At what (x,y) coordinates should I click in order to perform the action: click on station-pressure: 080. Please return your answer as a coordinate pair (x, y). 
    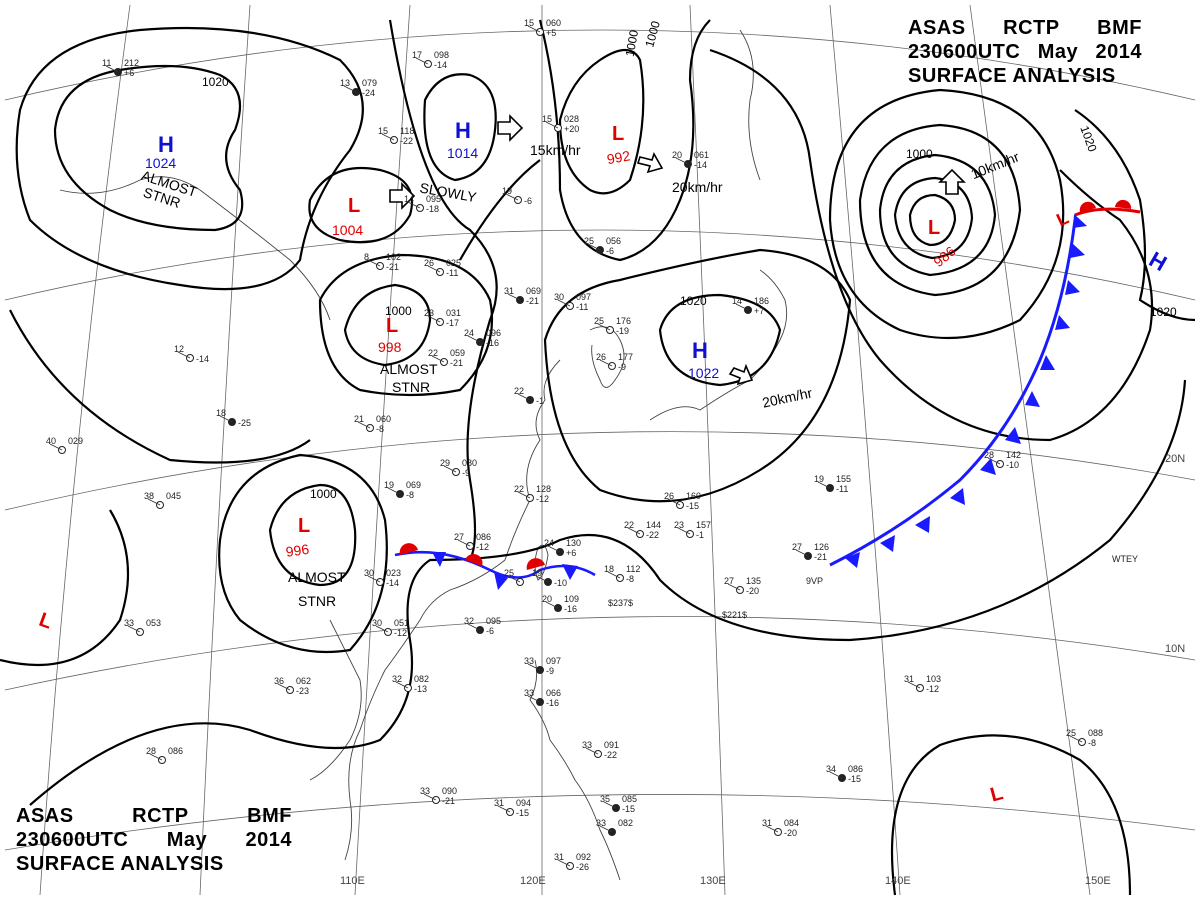
    Looking at the image, I should click on (469, 463).